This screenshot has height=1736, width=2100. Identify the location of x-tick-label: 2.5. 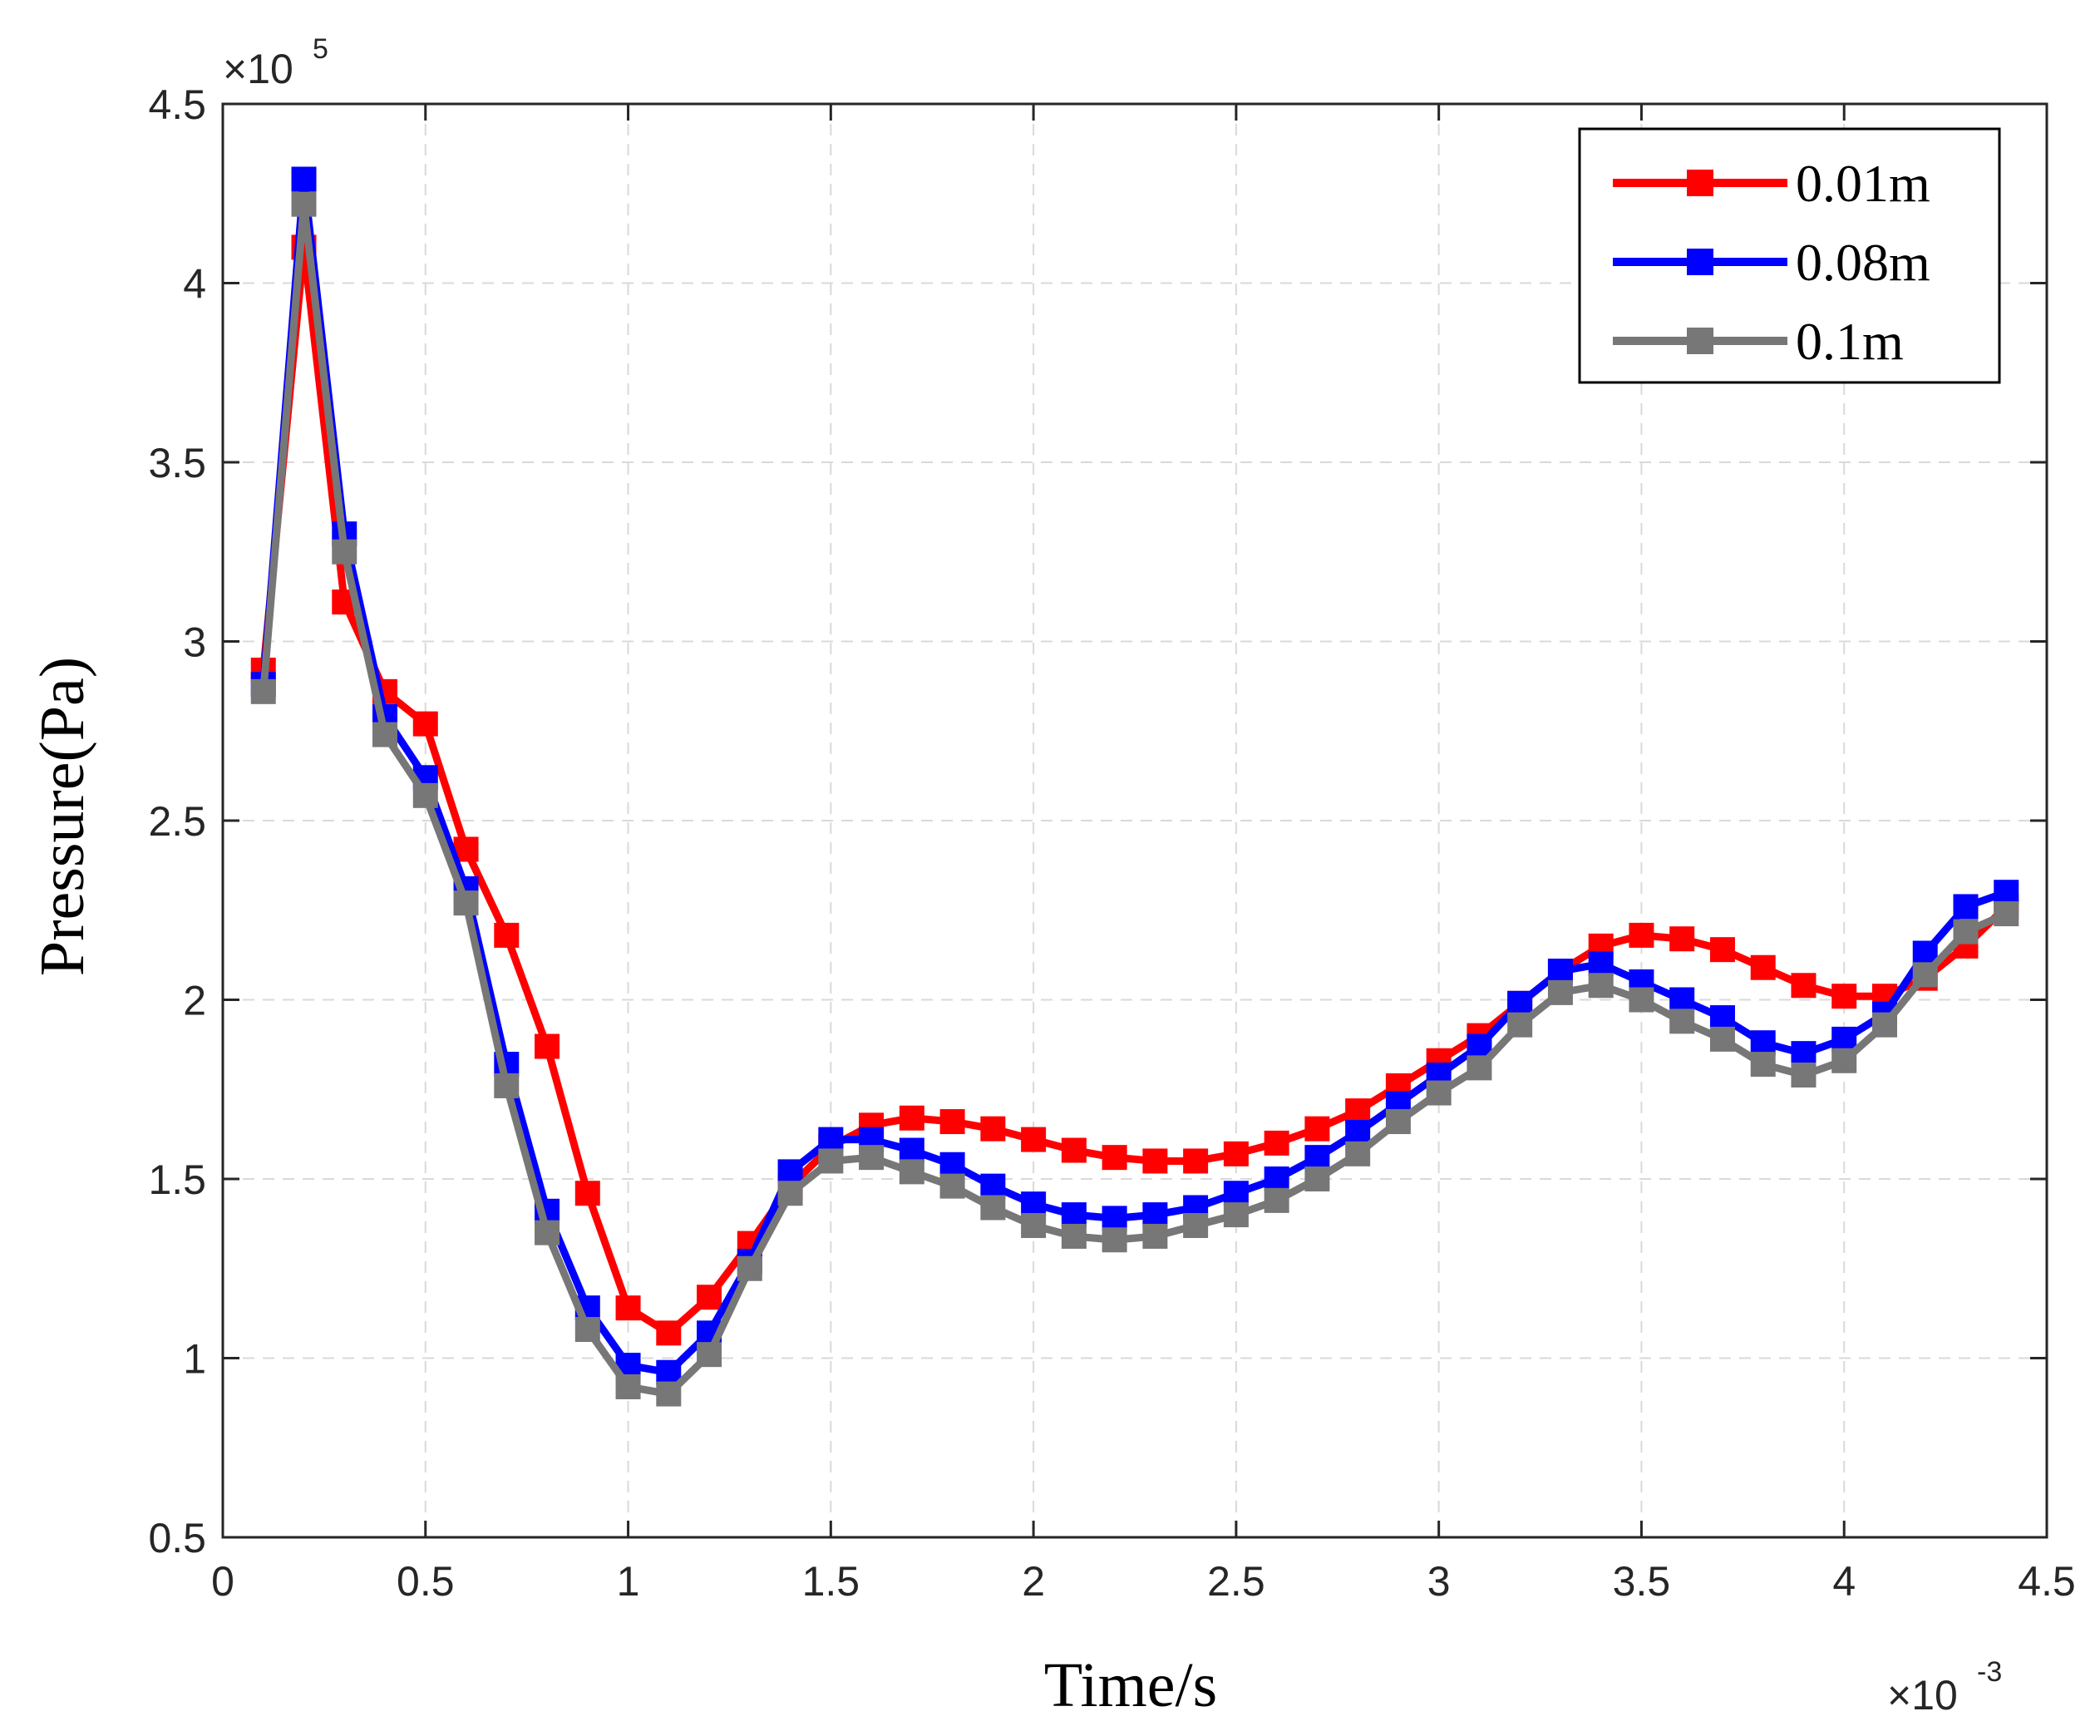
(1236, 1581).